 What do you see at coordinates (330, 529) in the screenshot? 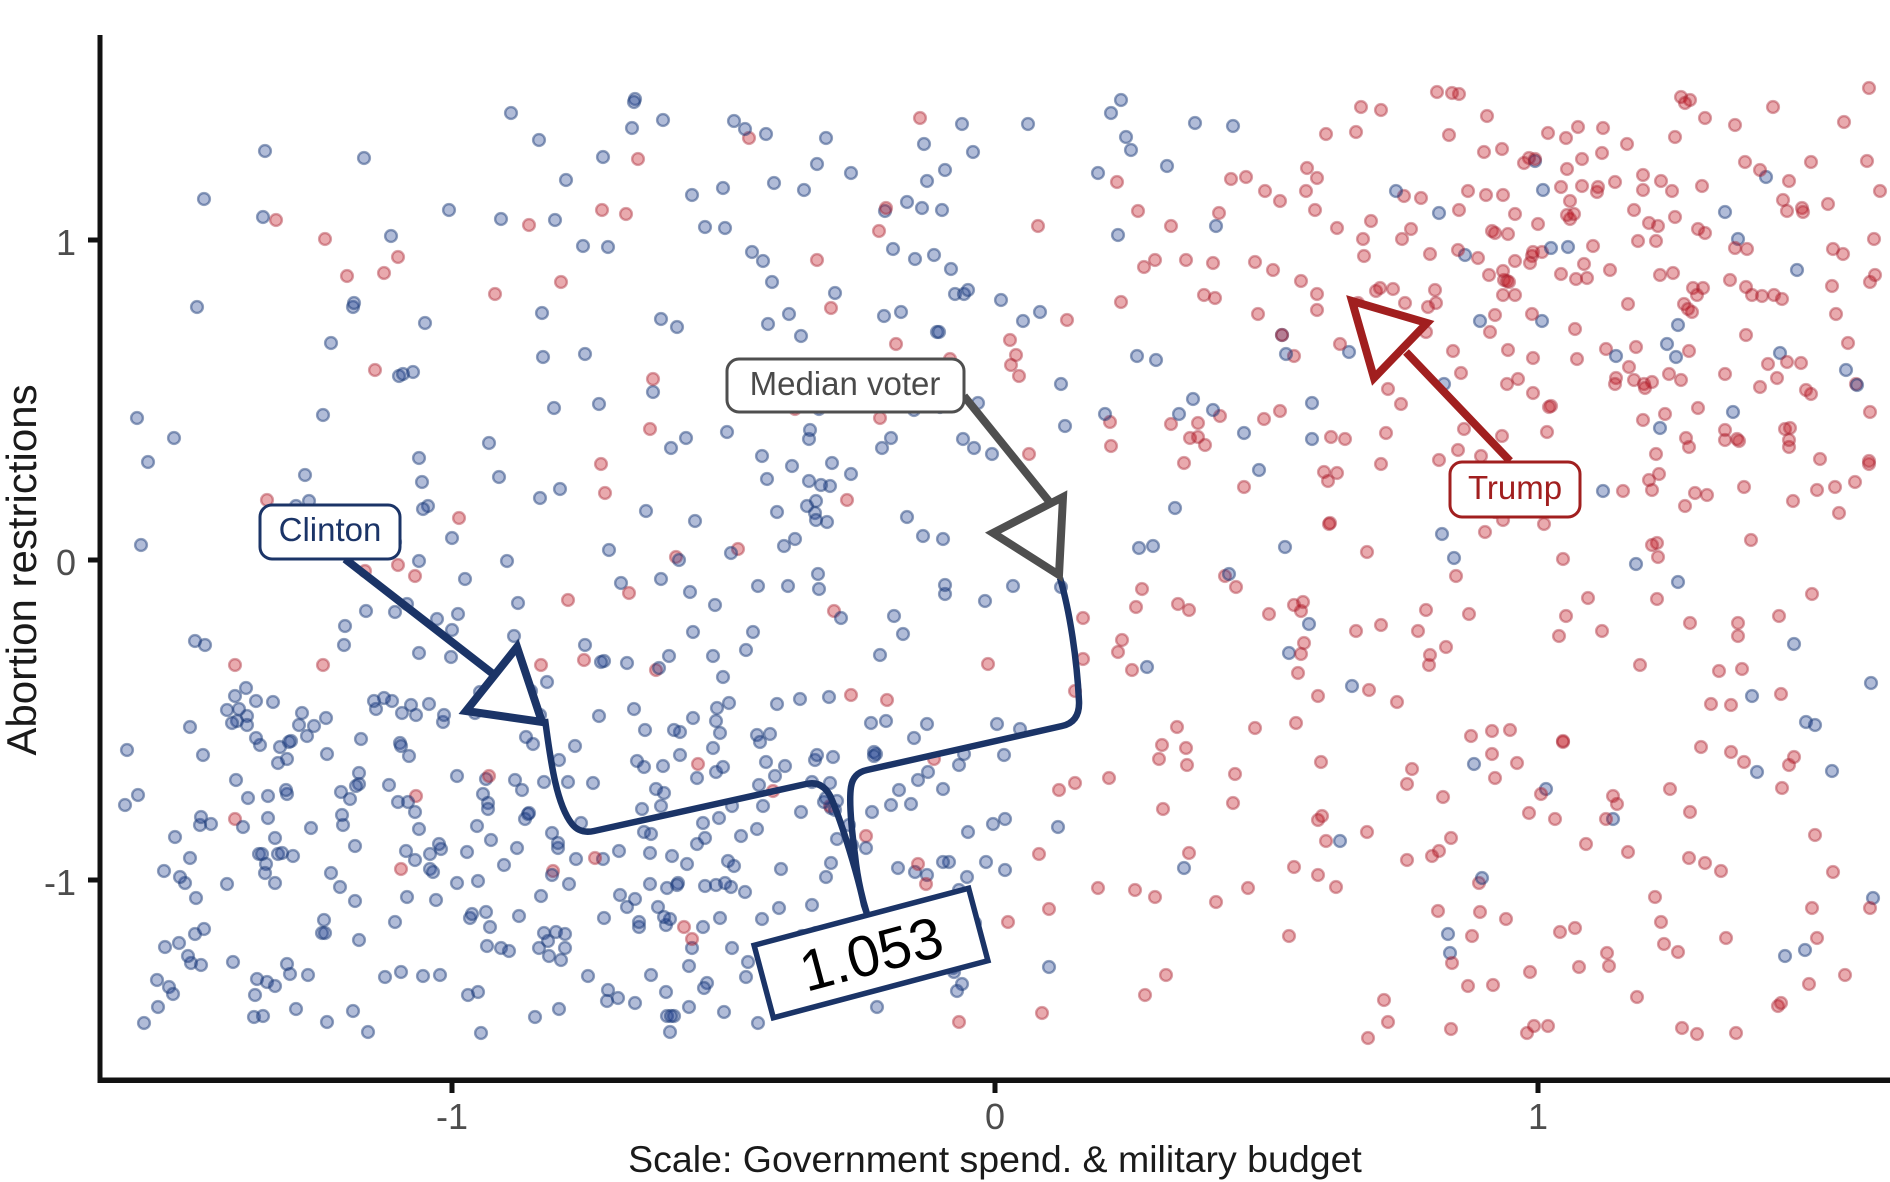
I see `svg-text: Clinton` at bounding box center [330, 529].